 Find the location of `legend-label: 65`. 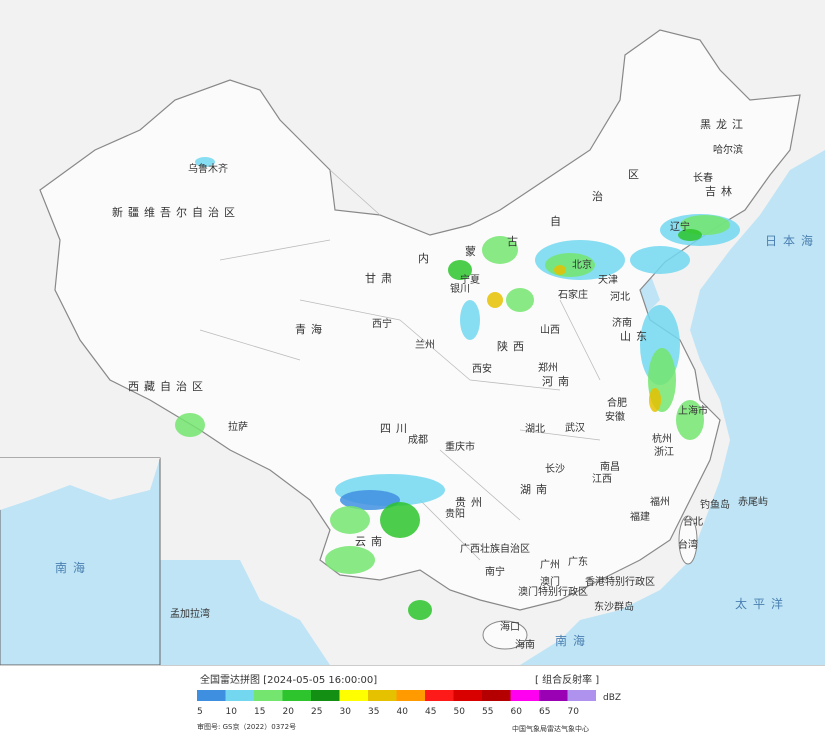

legend-label: 65 is located at coordinates (544, 712).